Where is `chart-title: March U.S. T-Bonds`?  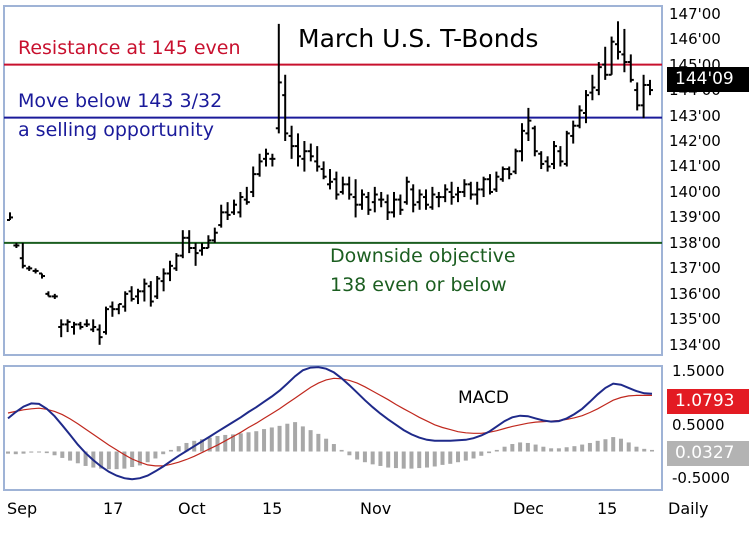
chart-title: March U.S. T-Bonds is located at coordinates (418, 38).